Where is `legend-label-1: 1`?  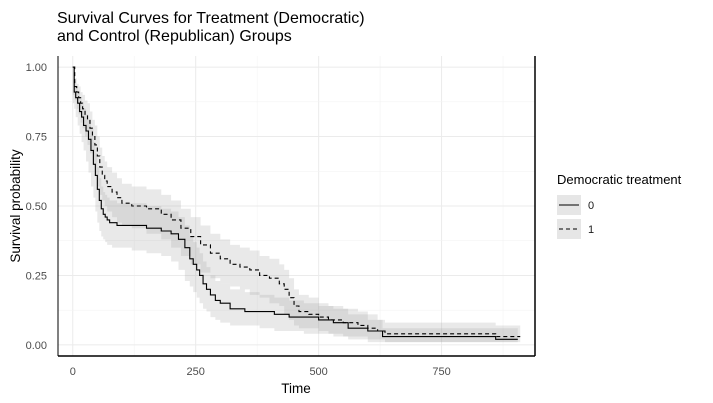 legend-label-1: 1 is located at coordinates (591, 230).